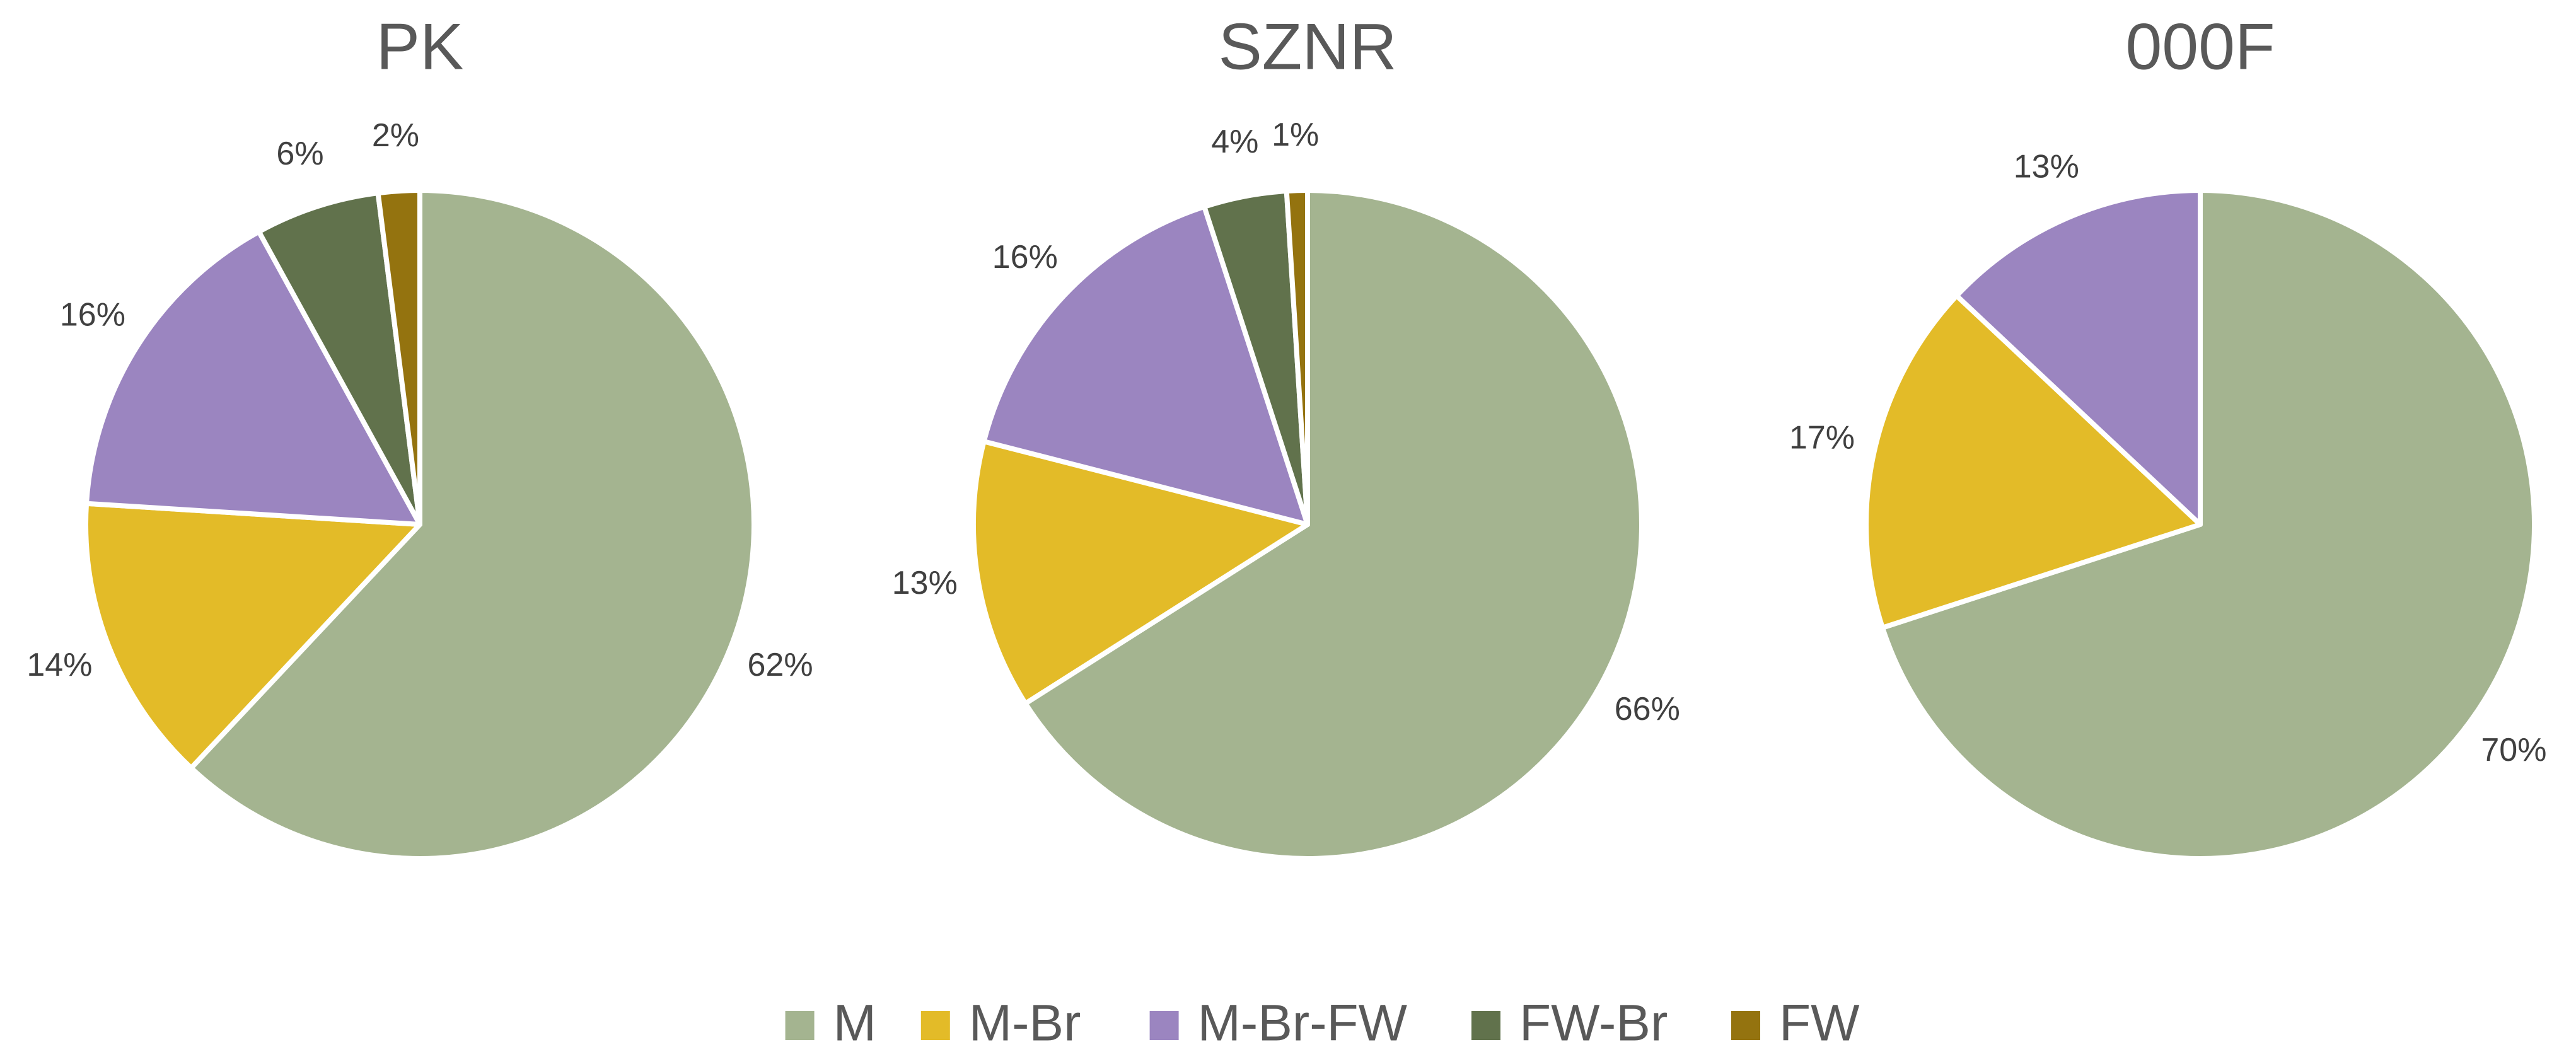 The width and height of the screenshot is (2576, 1059). I want to click on legend-label: FW, so click(1820, 1023).